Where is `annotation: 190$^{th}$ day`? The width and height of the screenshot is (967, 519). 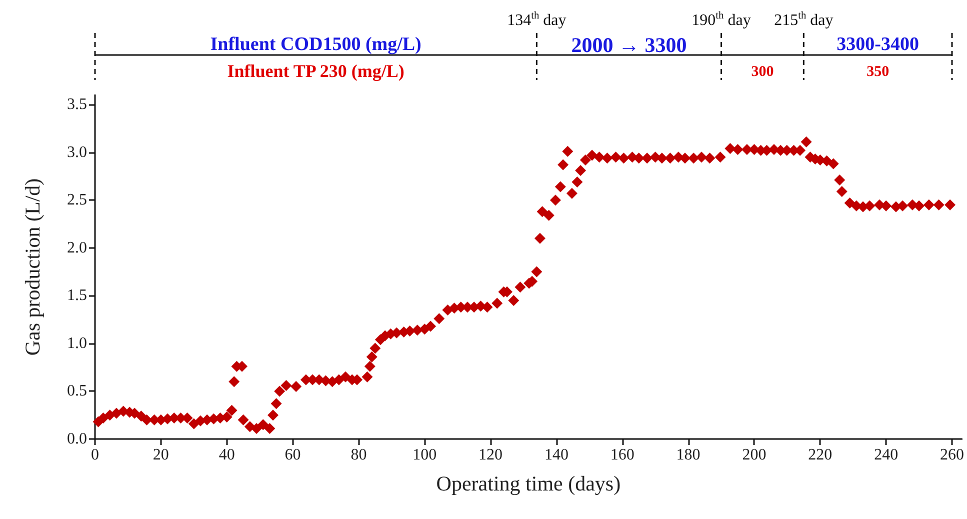 annotation: 190$^{th}$ day is located at coordinates (721, 19).